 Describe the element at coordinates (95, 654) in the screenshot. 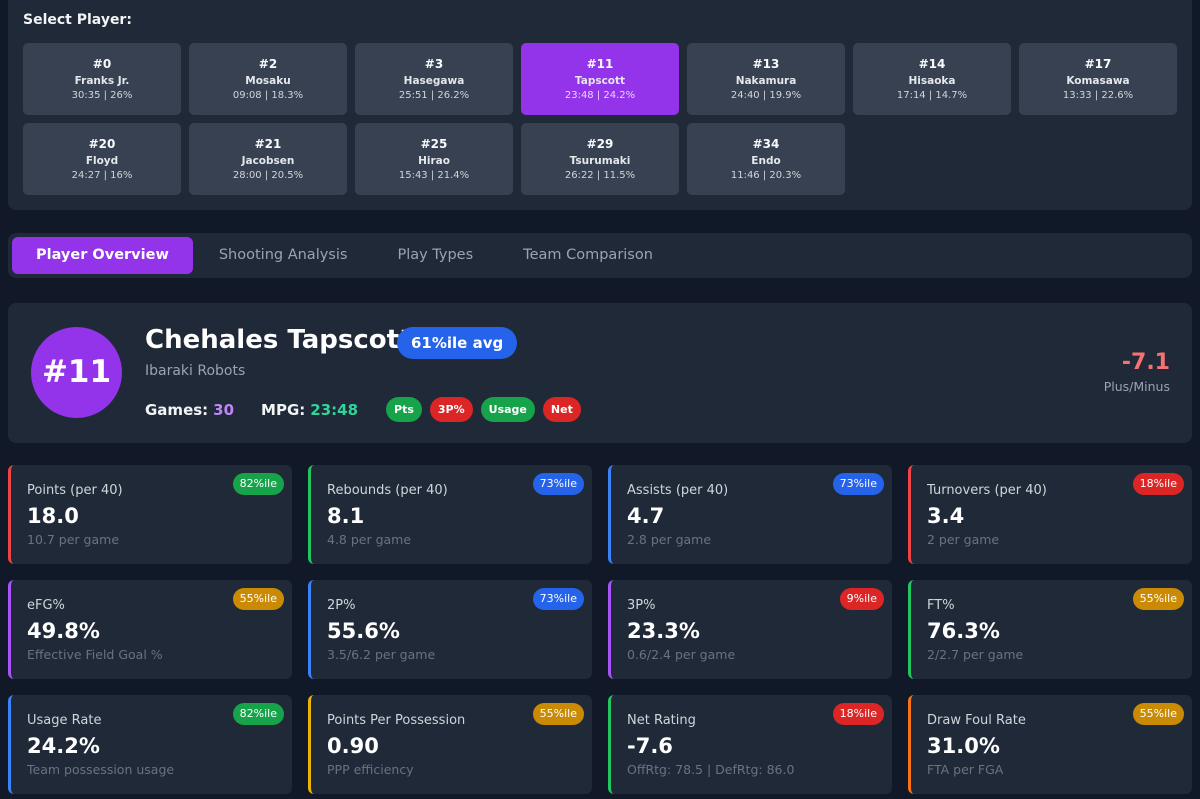

I see `stat-sub: Effective Field Goal %` at that location.